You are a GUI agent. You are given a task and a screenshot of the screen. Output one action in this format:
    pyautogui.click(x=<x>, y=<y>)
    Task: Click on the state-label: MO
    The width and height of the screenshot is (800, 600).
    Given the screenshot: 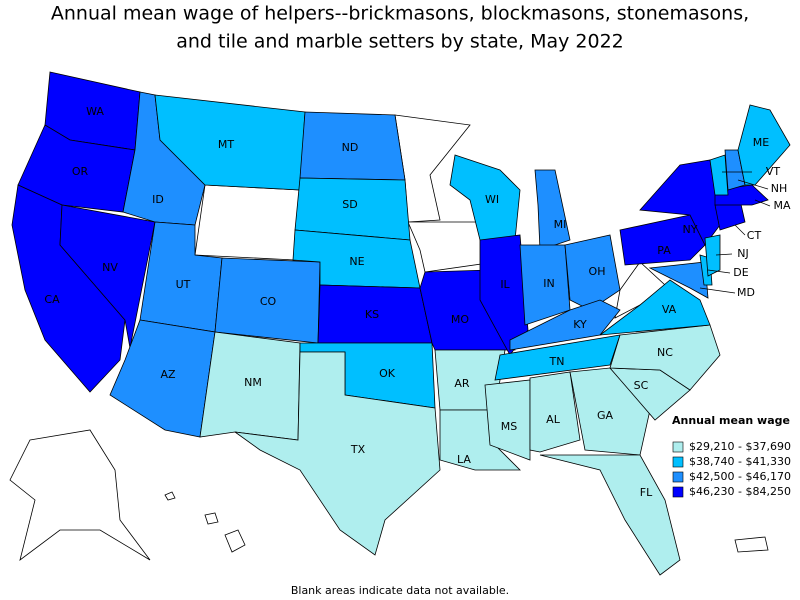 What is the action you would take?
    pyautogui.click(x=460, y=319)
    